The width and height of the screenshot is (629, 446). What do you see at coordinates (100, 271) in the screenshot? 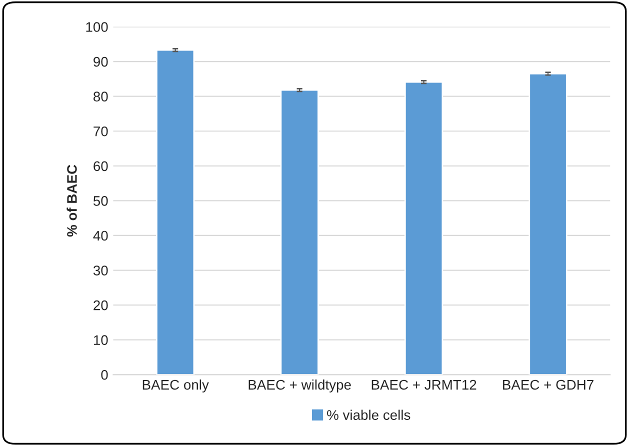
I see `y-tick-label: 30` at bounding box center [100, 271].